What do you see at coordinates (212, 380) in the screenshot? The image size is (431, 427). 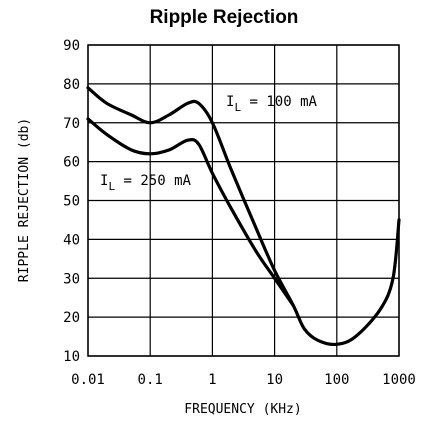 I see `x-tick-label: 1` at bounding box center [212, 380].